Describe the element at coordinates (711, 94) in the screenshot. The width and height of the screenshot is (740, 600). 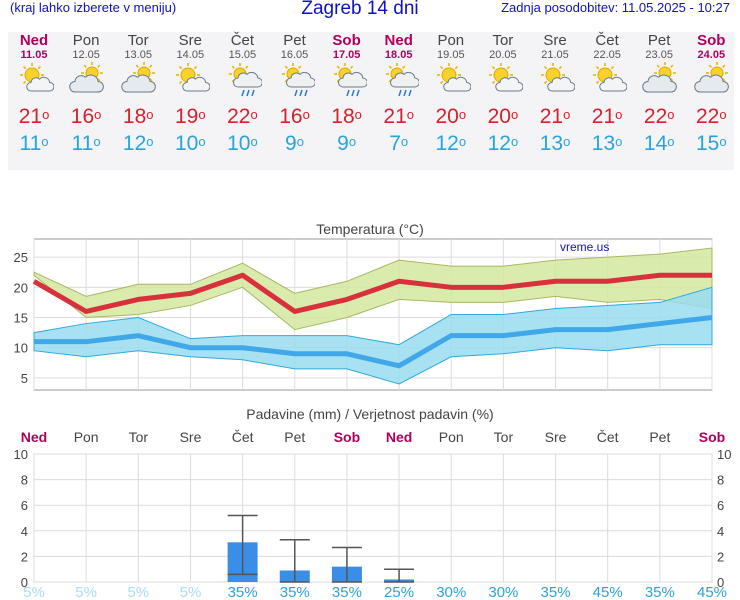
I see `day-column: Sob 24.05 22o 15o` at that location.